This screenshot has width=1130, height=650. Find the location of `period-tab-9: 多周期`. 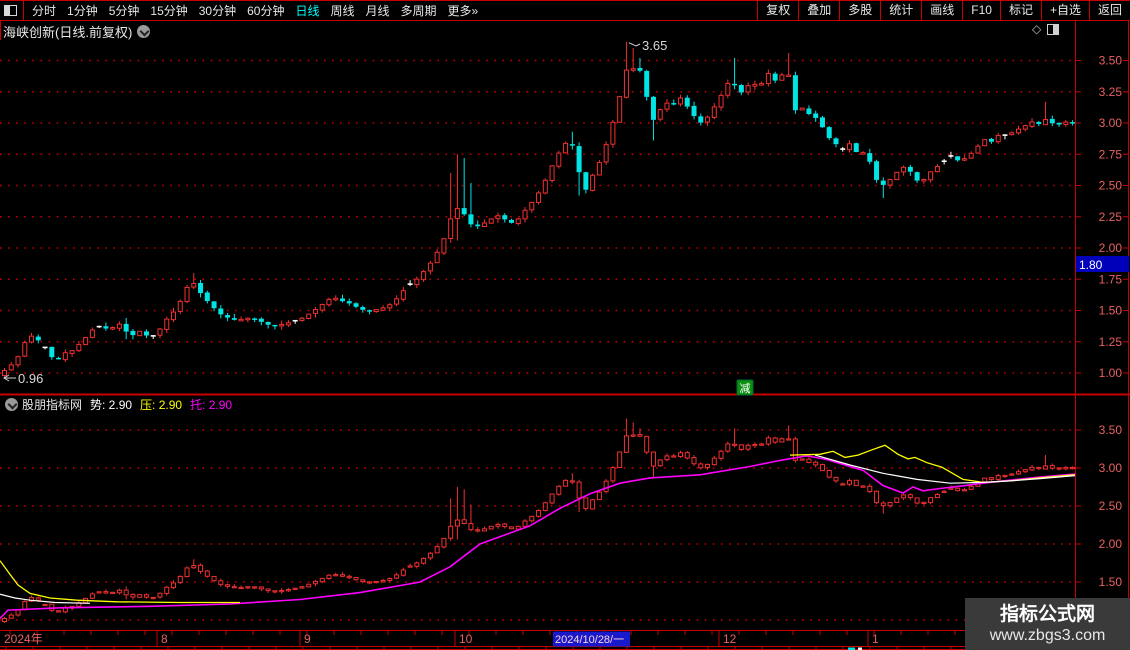

period-tab-9: 多周期 is located at coordinates (418, 11).